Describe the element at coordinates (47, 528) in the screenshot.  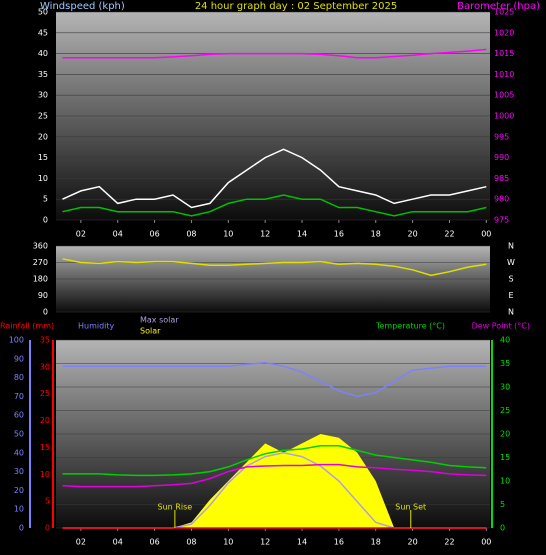
I see `y3-tick-label: 0` at that location.